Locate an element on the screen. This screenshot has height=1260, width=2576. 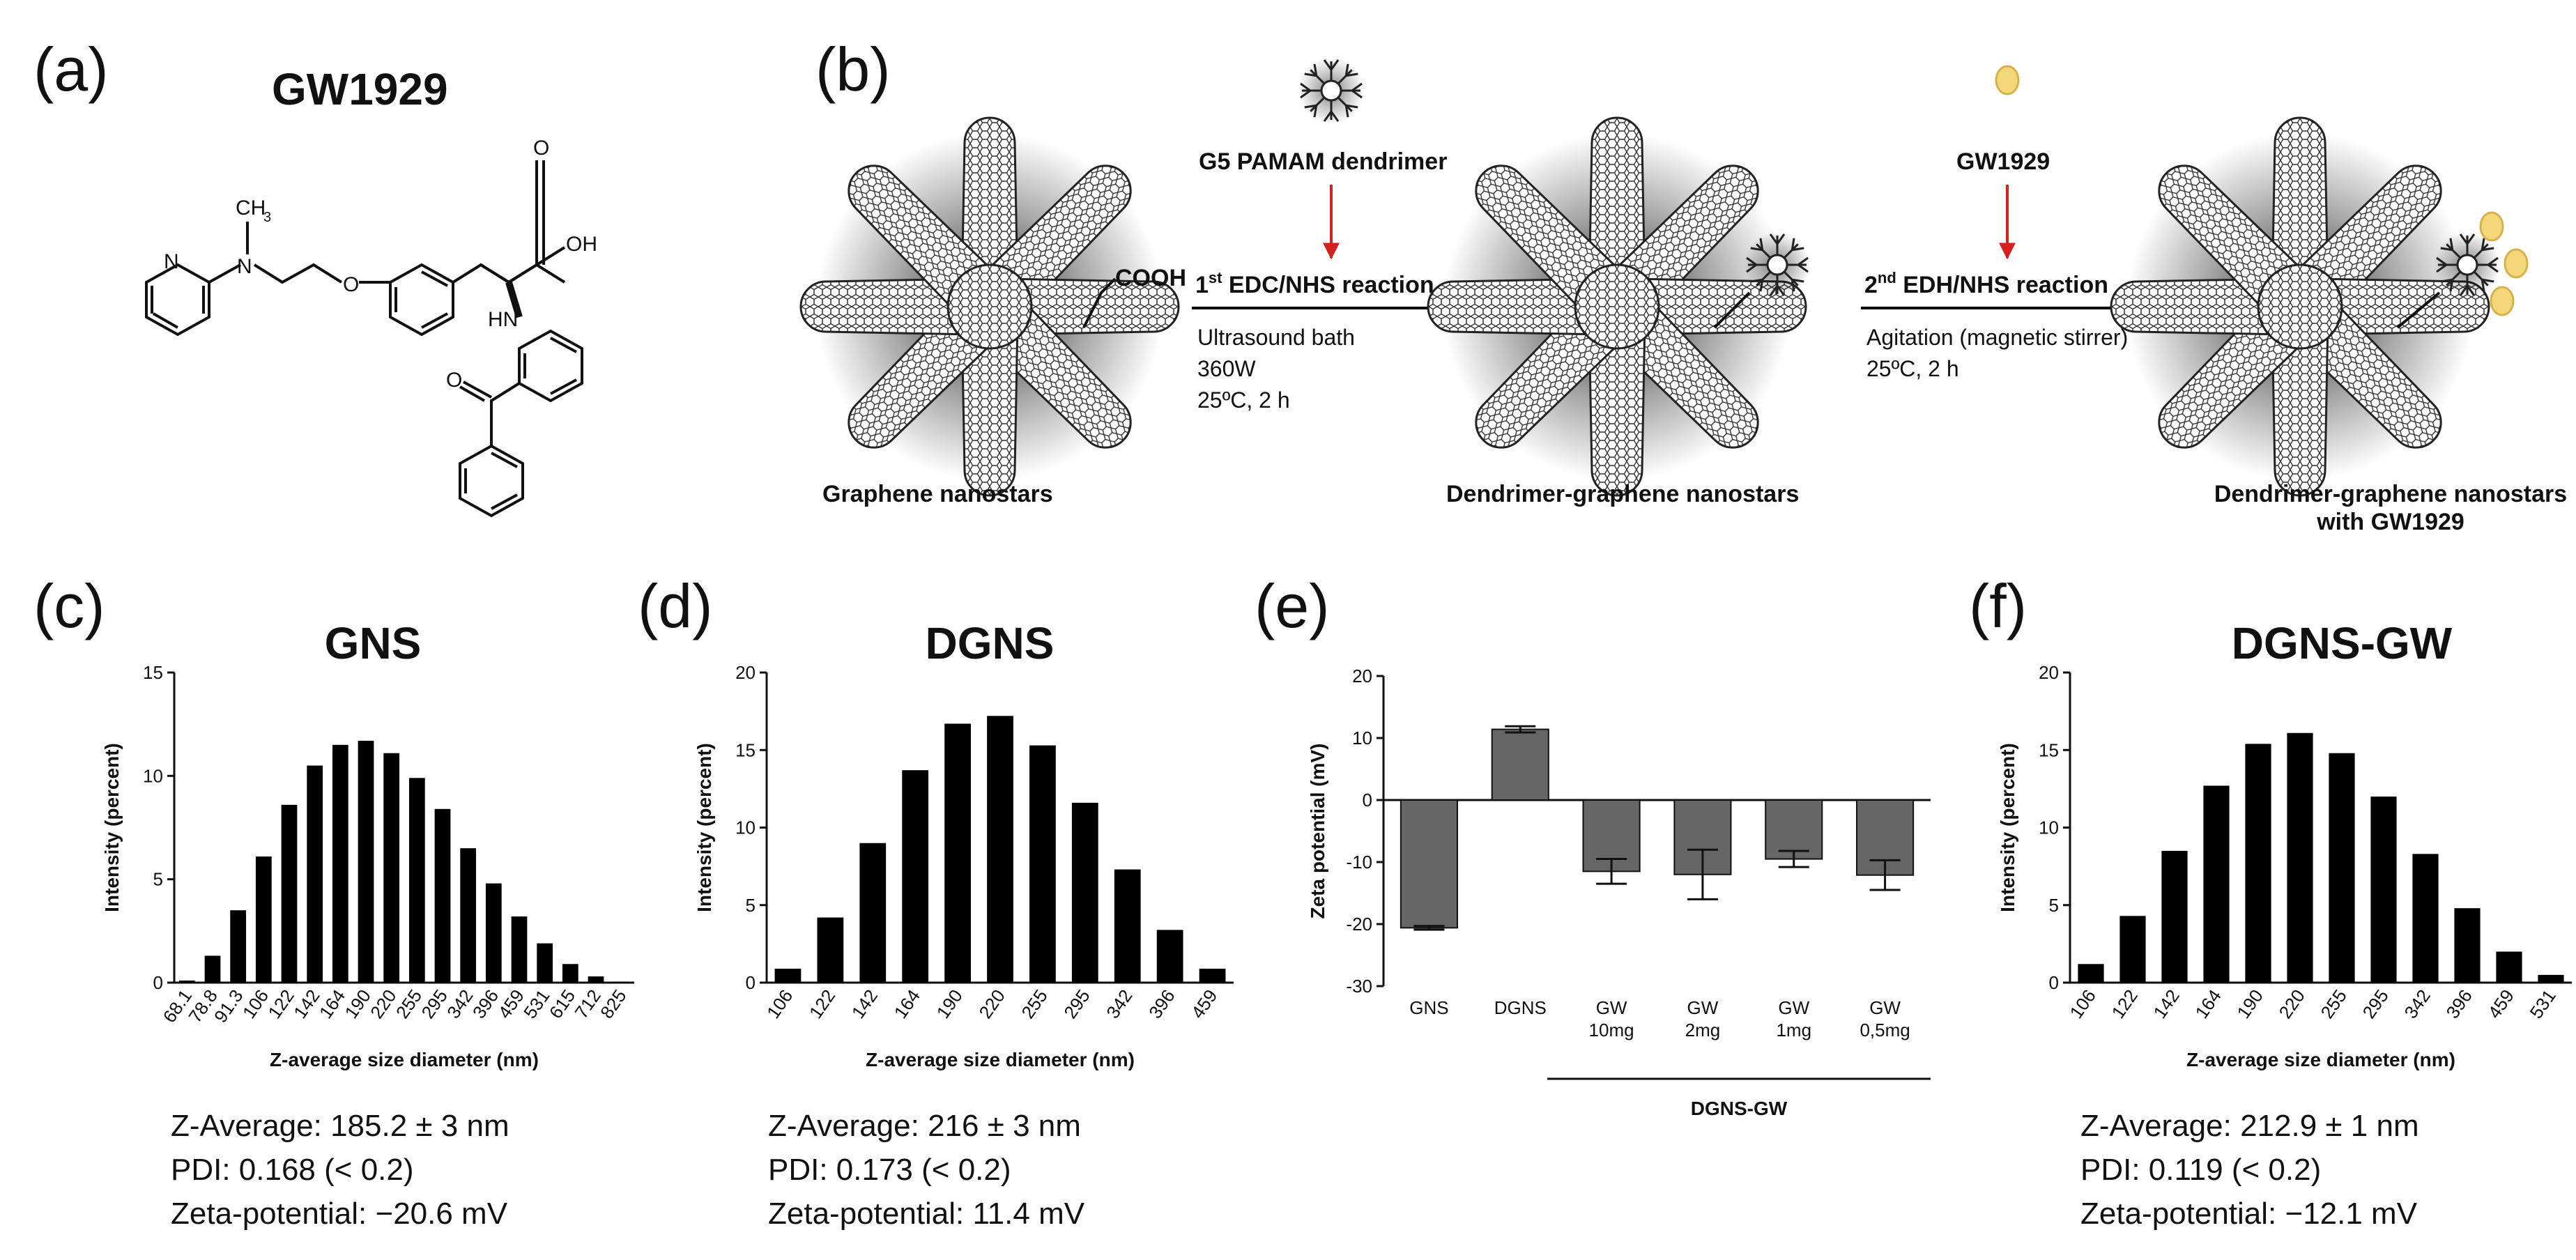
product-dendrimer-graphene: Dendrimer-graphene nanostars is located at coordinates (1622, 494).